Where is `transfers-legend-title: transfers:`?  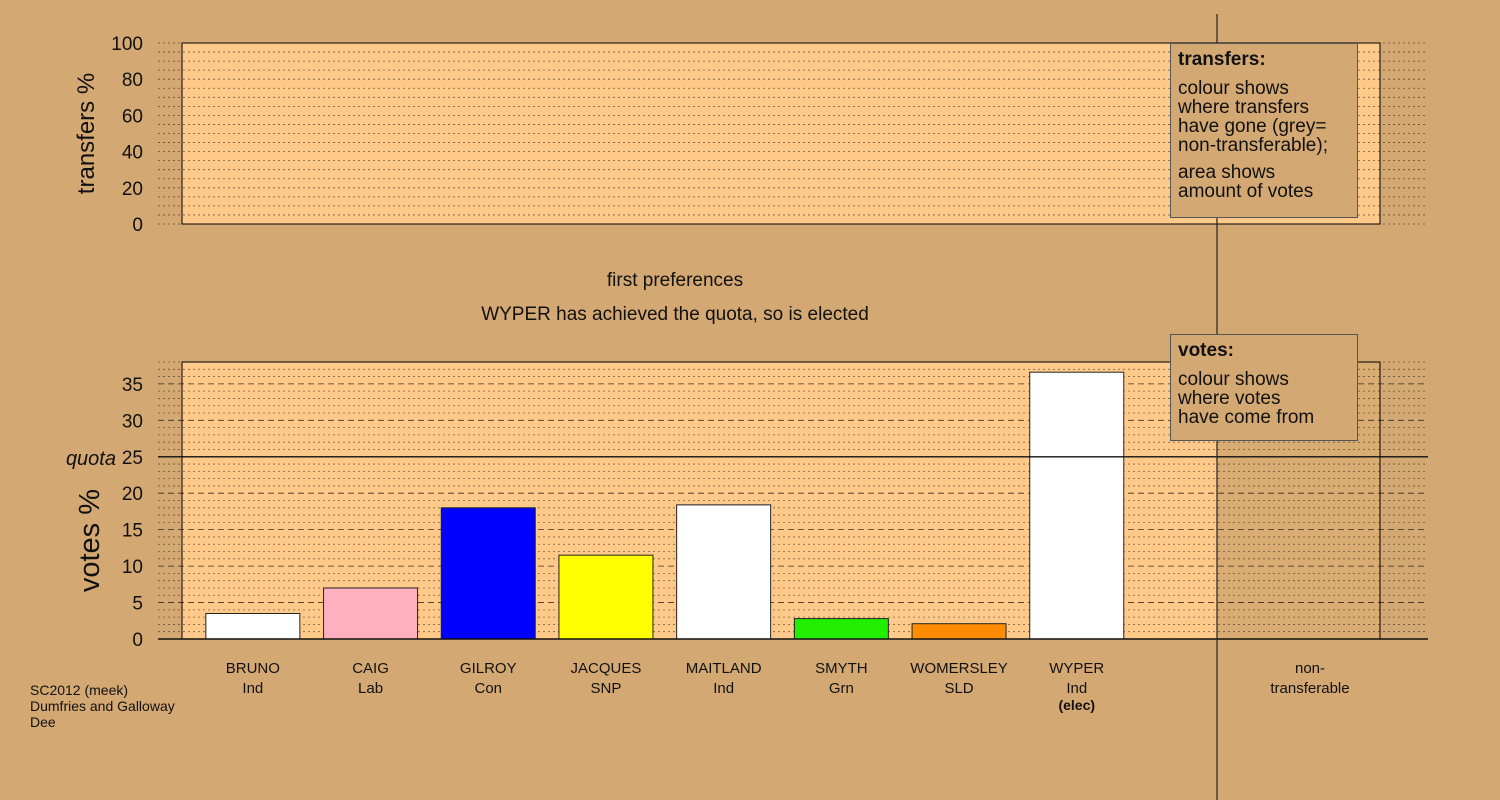 transfers-legend-title: transfers: is located at coordinates (1222, 59).